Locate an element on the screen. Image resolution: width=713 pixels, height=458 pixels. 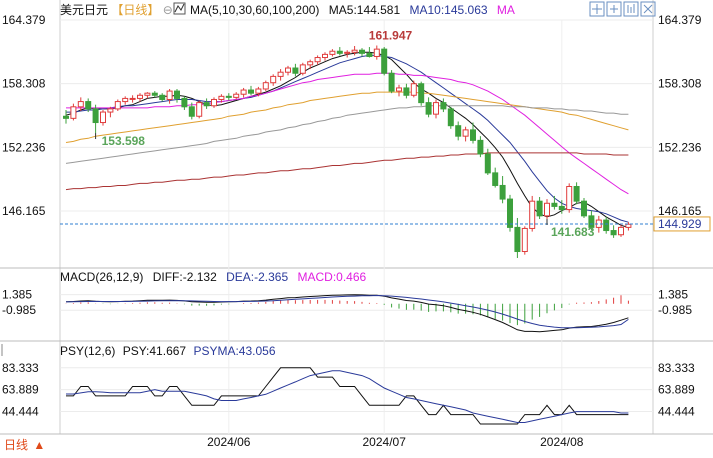
psy-tick-label-right: 83.333 is located at coordinates (676, 368).